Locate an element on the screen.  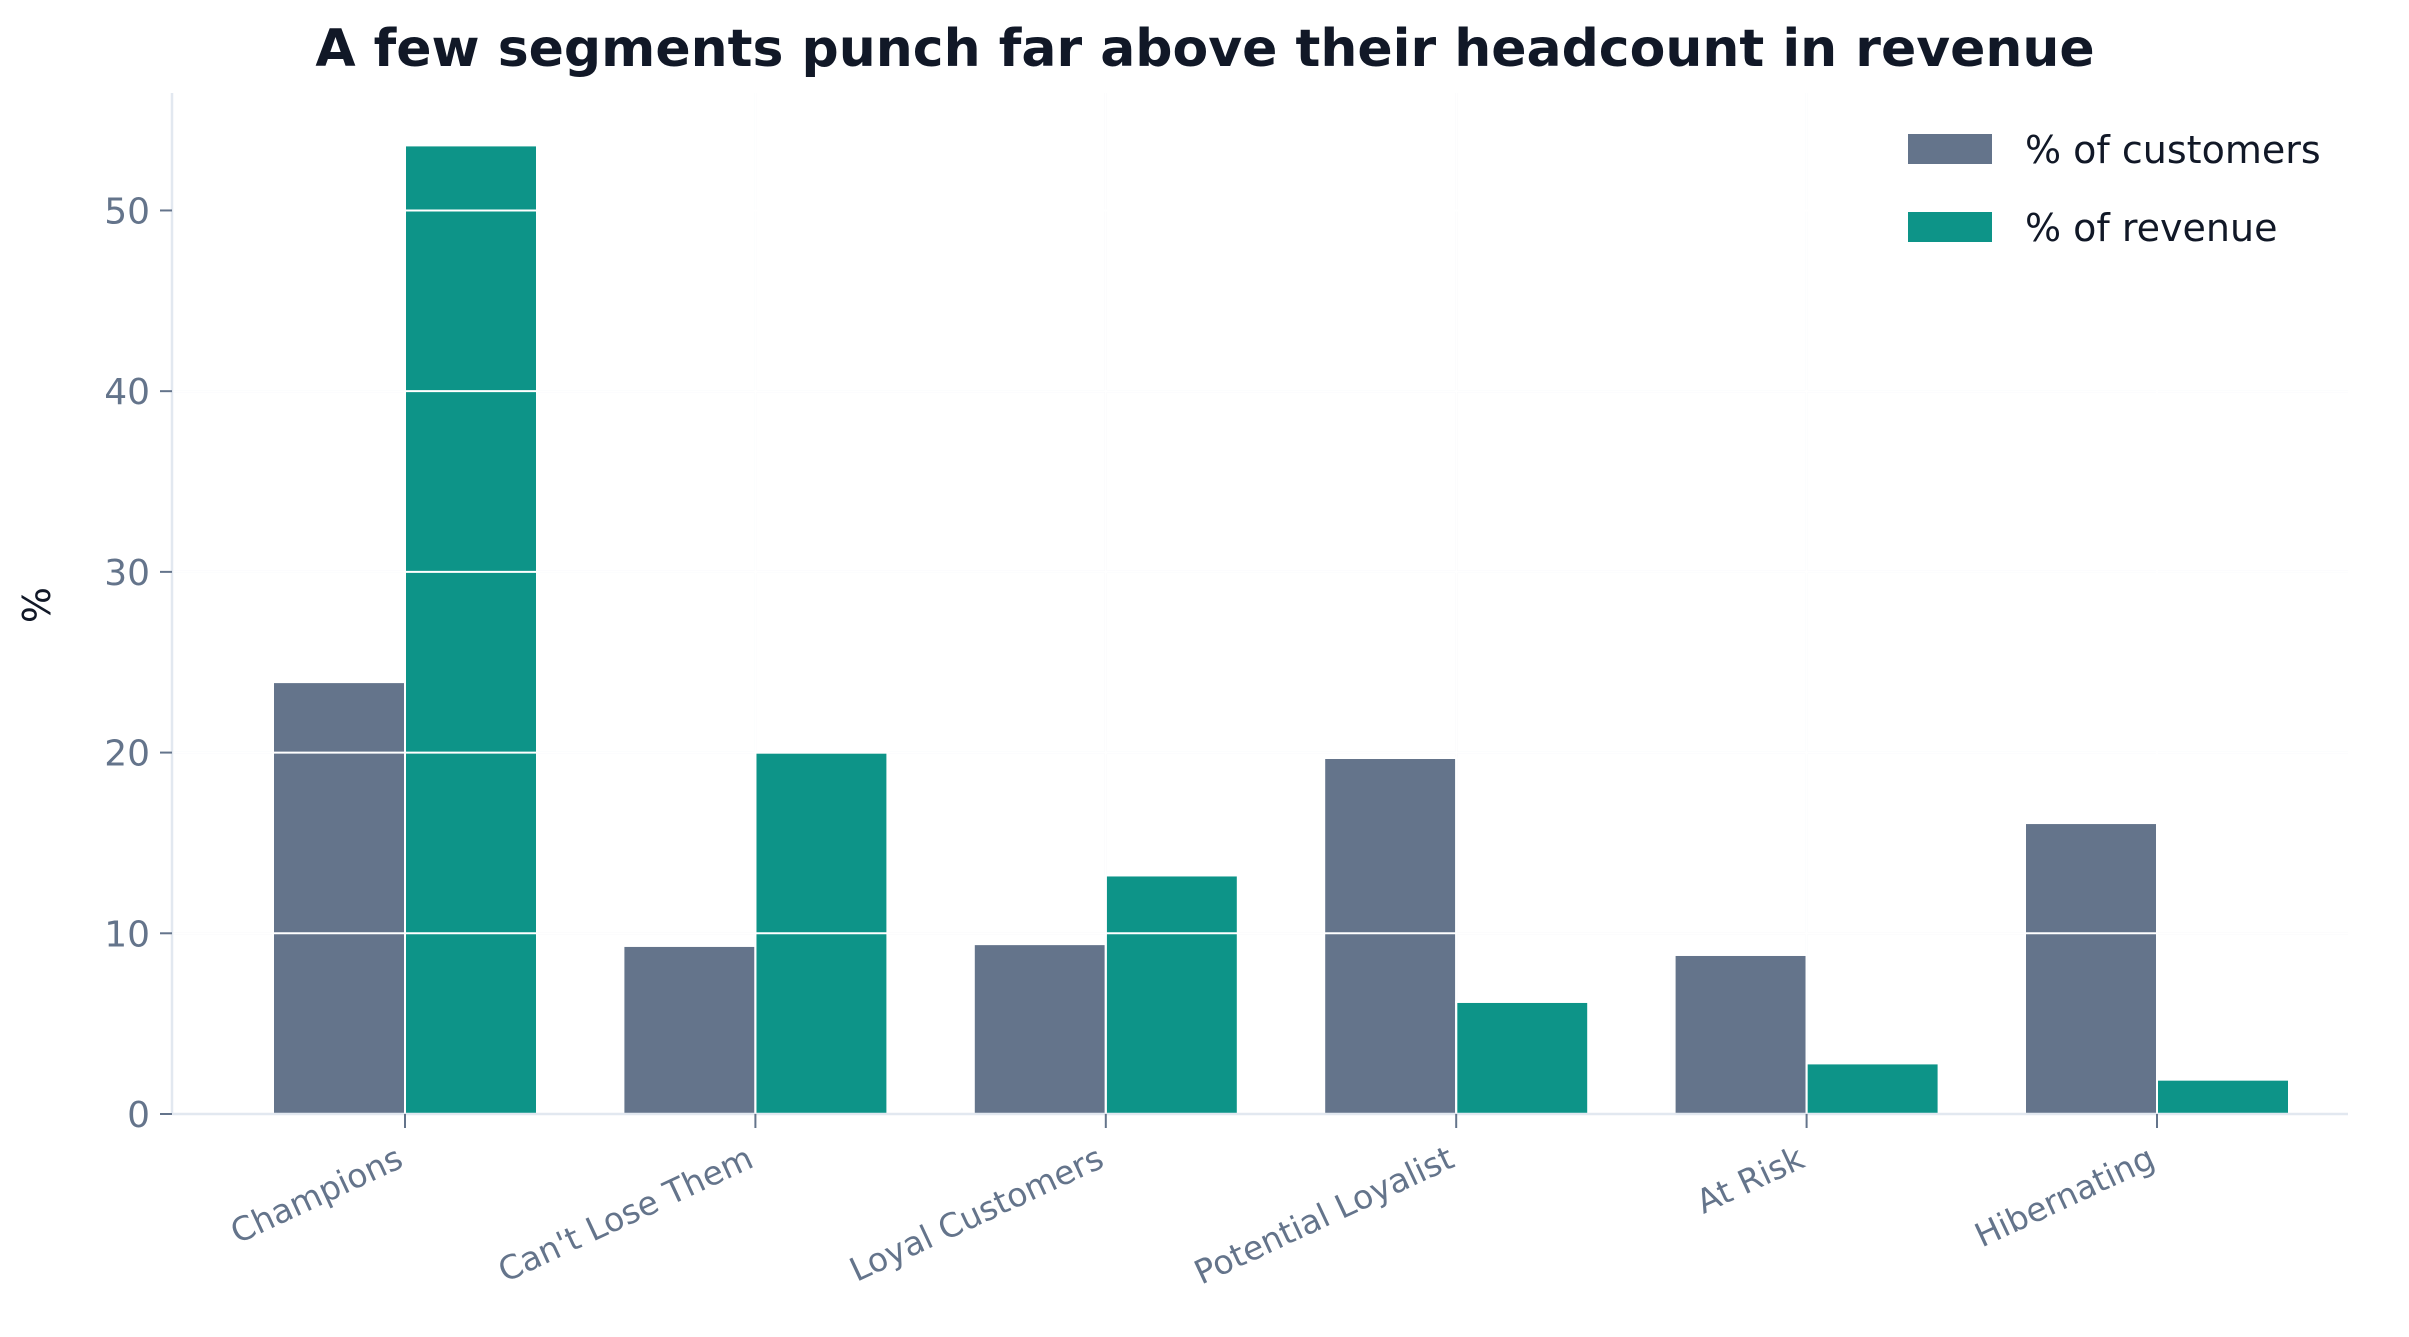
x-tick-label-loyal-customers: Loyal Customers is located at coordinates (977, 1214).